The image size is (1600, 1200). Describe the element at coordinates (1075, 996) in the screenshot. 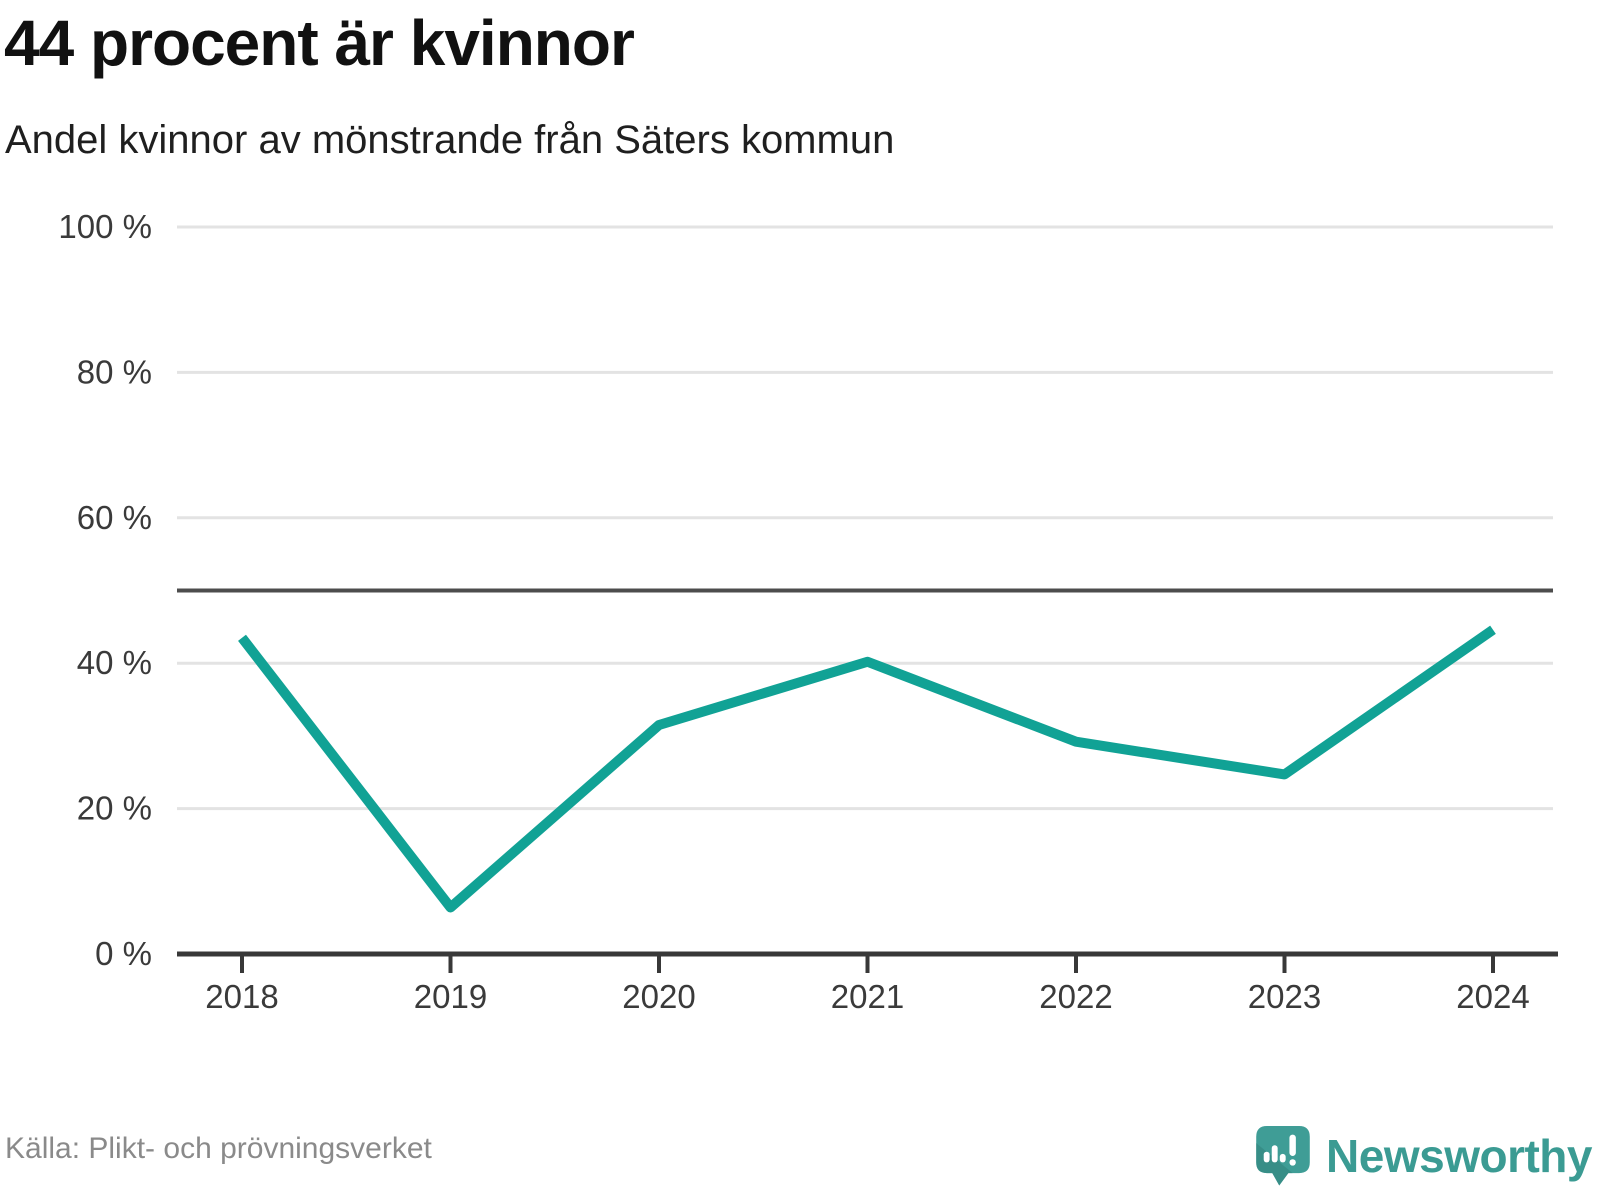

I see `x-tick-label: 2022` at that location.